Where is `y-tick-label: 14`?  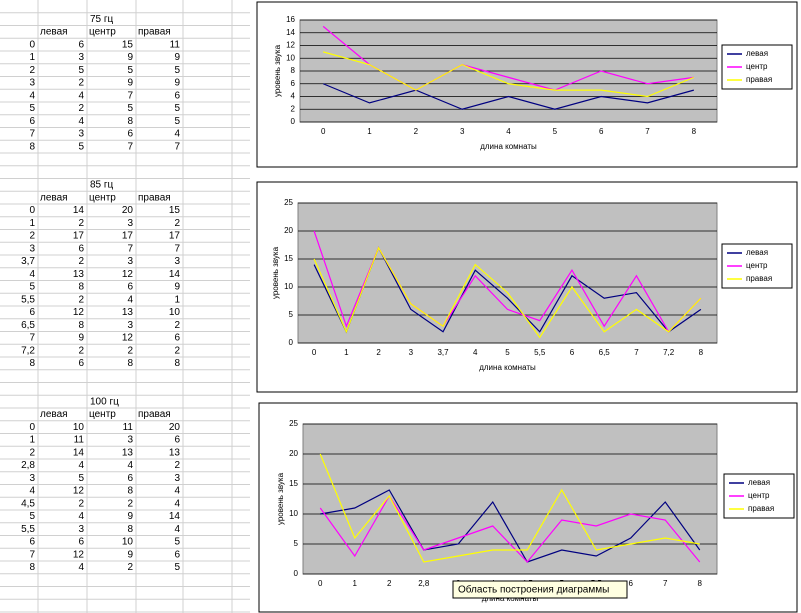 y-tick-label: 14 is located at coordinates (290, 32).